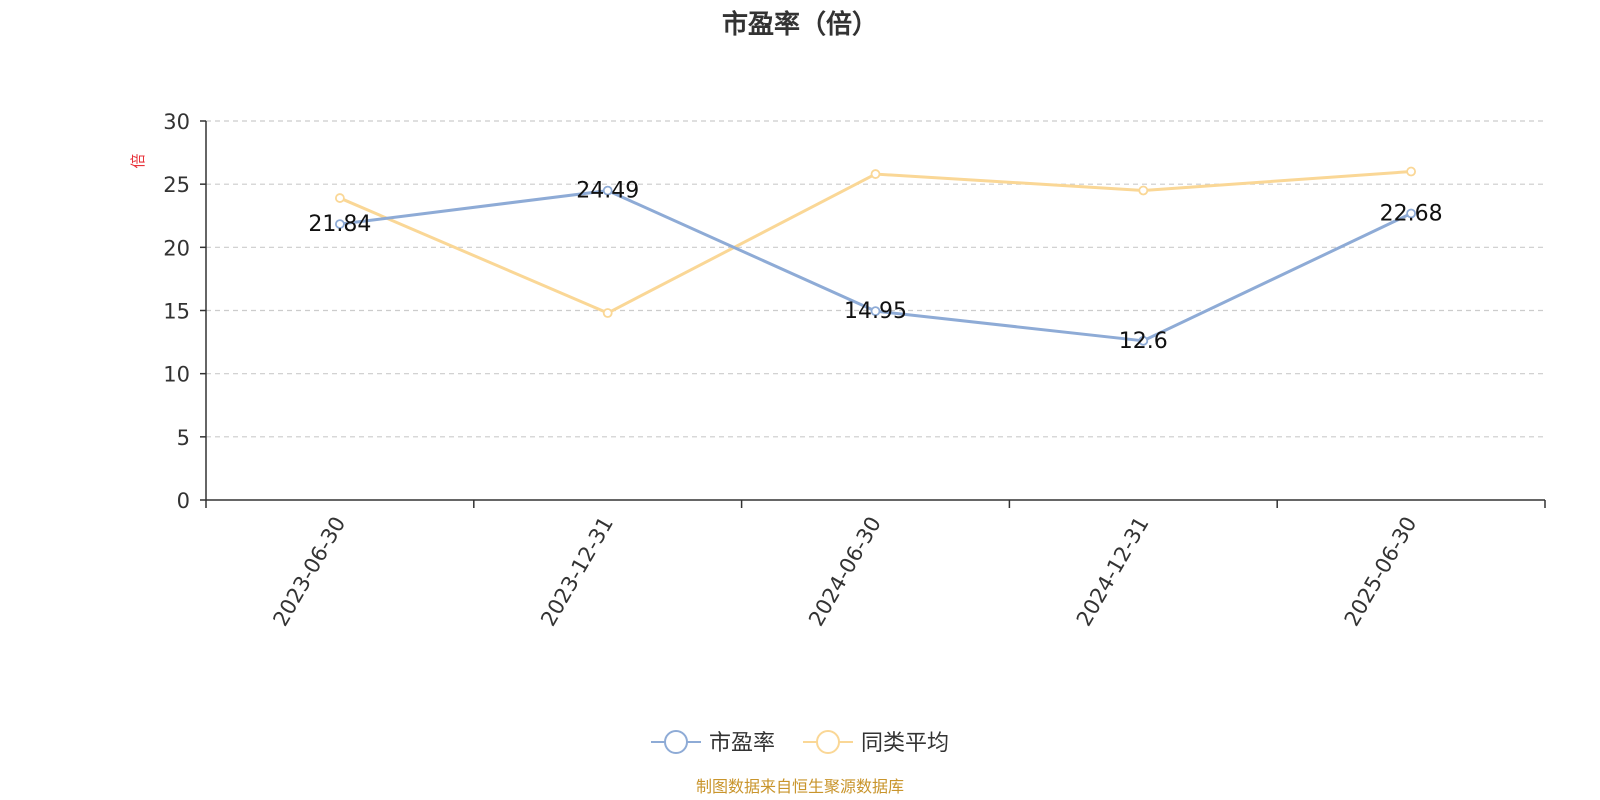 This screenshot has height=800, width=1600. Describe the element at coordinates (176, 185) in the screenshot. I see `y-tick-label: 25` at that location.